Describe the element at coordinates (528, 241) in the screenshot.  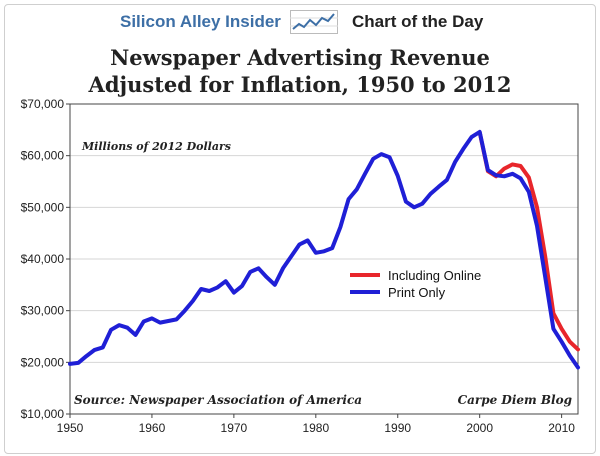
I see `series-line-including-online` at that location.